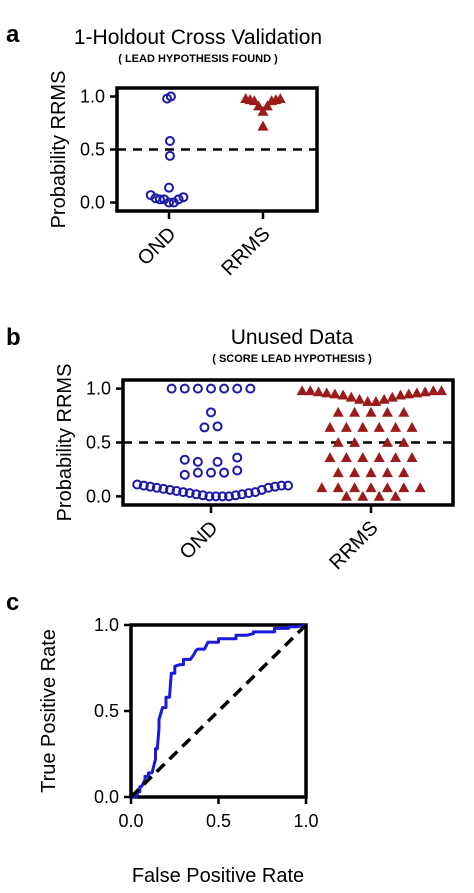  What do you see at coordinates (106, 625) in the screenshot?
I see `chart-c-ytick-label: 1.0` at bounding box center [106, 625].